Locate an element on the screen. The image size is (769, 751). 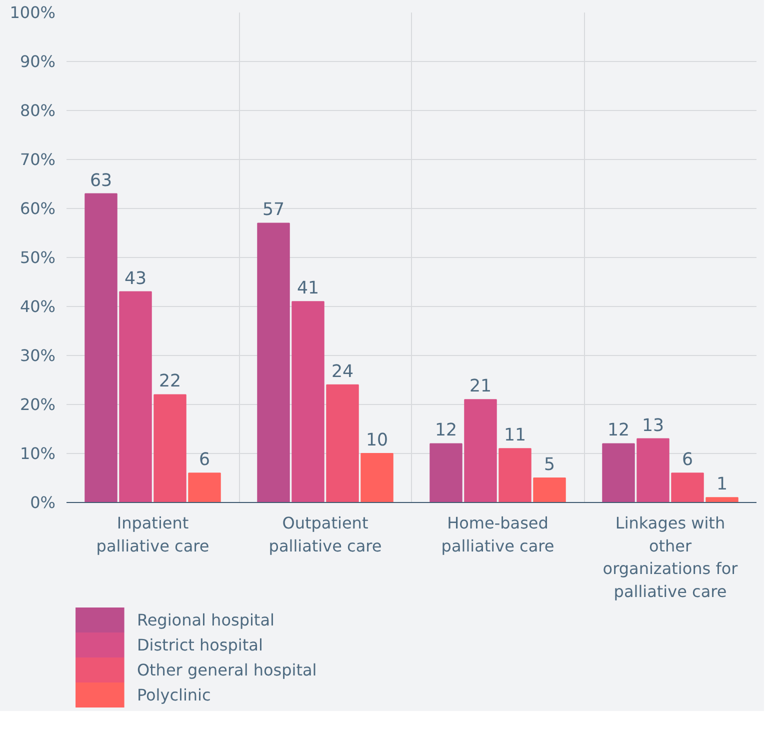
y-tick-label: 60% is located at coordinates (38, 208).